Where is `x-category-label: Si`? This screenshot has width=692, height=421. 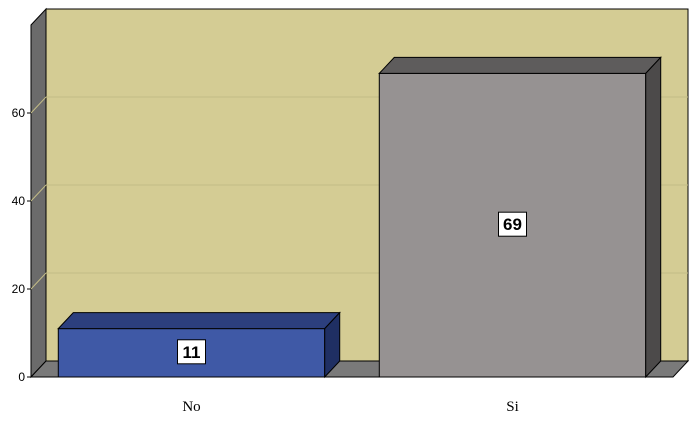
x-category-label: Si is located at coordinates (512, 407).